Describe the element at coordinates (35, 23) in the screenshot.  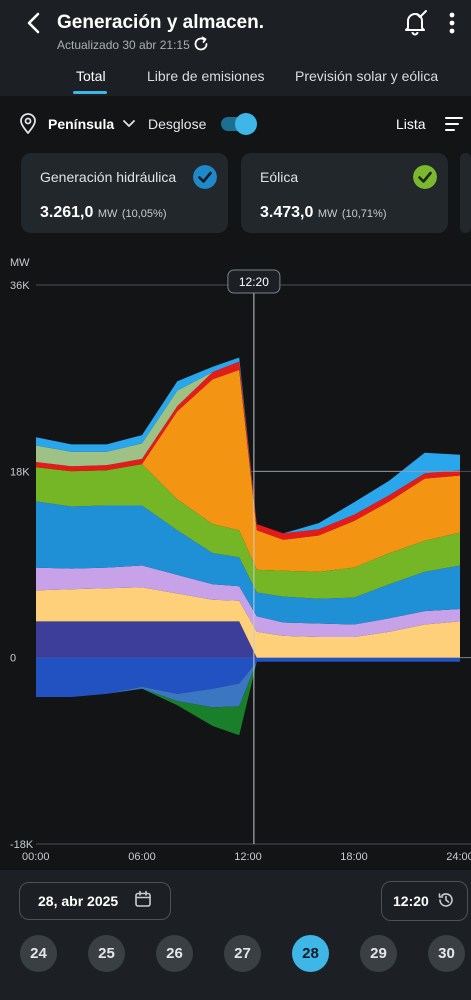
I see `back-arrow-icon` at that location.